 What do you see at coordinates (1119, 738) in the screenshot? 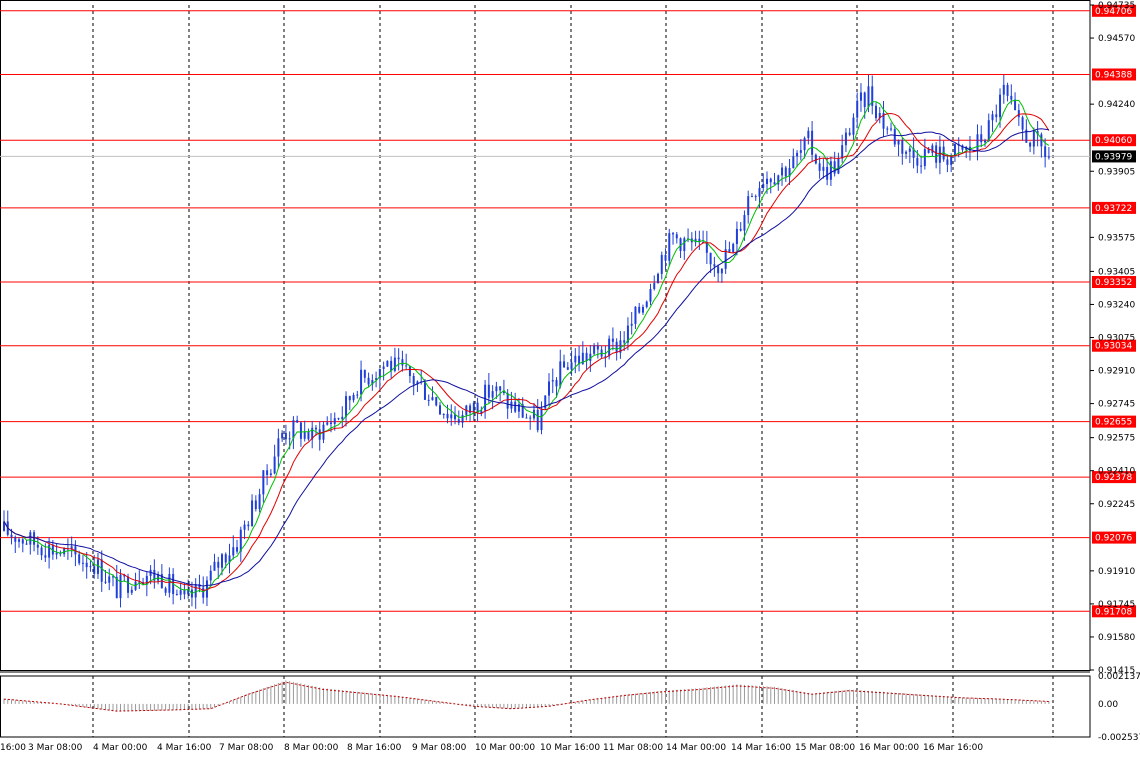
I see `indicator-tick-label: -0.002537` at bounding box center [1119, 738].